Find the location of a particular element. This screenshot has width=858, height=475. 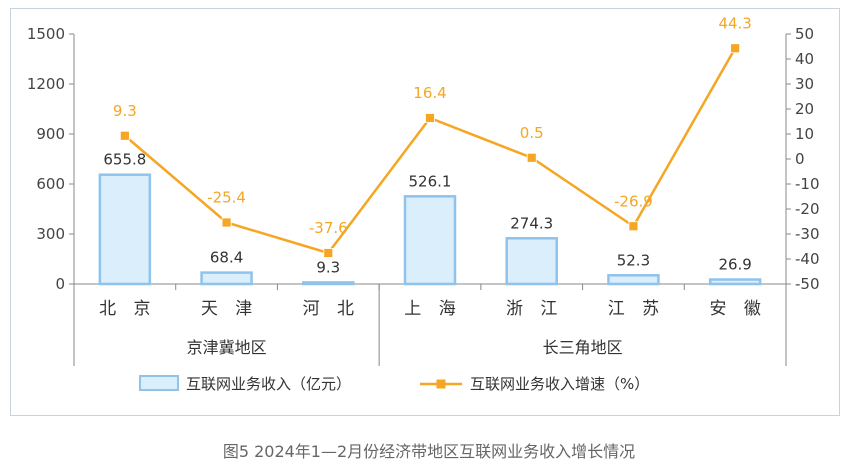

right-tick-label: 10 is located at coordinates (804, 134).